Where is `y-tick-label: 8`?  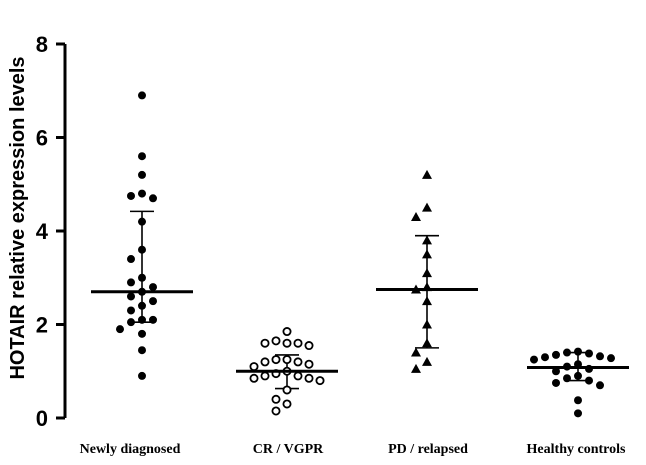
y-tick-label: 8 is located at coordinates (42, 44).